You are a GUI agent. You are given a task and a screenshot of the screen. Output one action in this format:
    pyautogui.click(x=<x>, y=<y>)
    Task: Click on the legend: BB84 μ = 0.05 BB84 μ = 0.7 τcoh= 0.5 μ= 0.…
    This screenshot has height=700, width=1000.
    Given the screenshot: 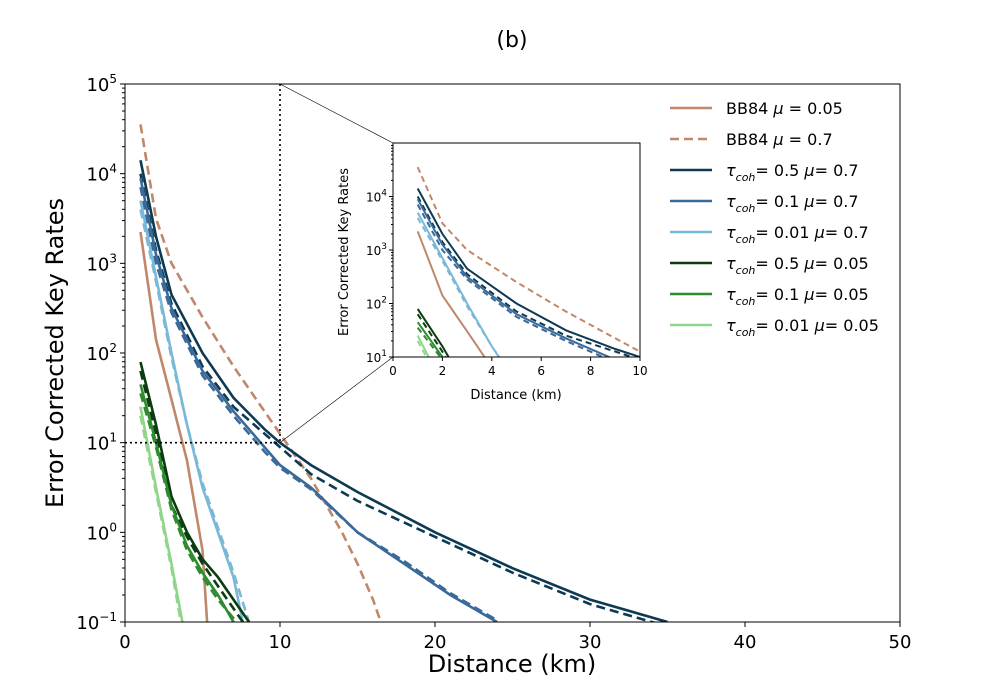 What is the action you would take?
    pyautogui.click(x=774, y=219)
    